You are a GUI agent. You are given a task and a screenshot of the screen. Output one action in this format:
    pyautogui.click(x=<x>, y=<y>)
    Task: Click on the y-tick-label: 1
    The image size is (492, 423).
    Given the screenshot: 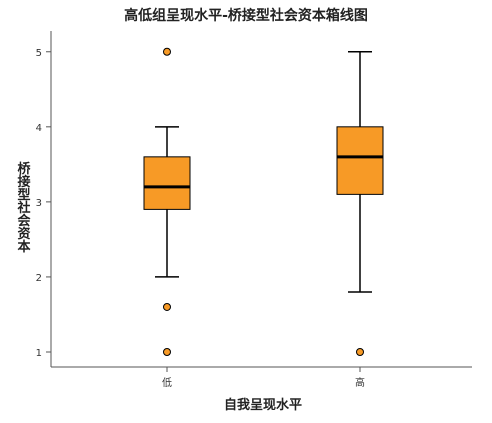 What is the action you would take?
    pyautogui.click(x=39, y=353)
    